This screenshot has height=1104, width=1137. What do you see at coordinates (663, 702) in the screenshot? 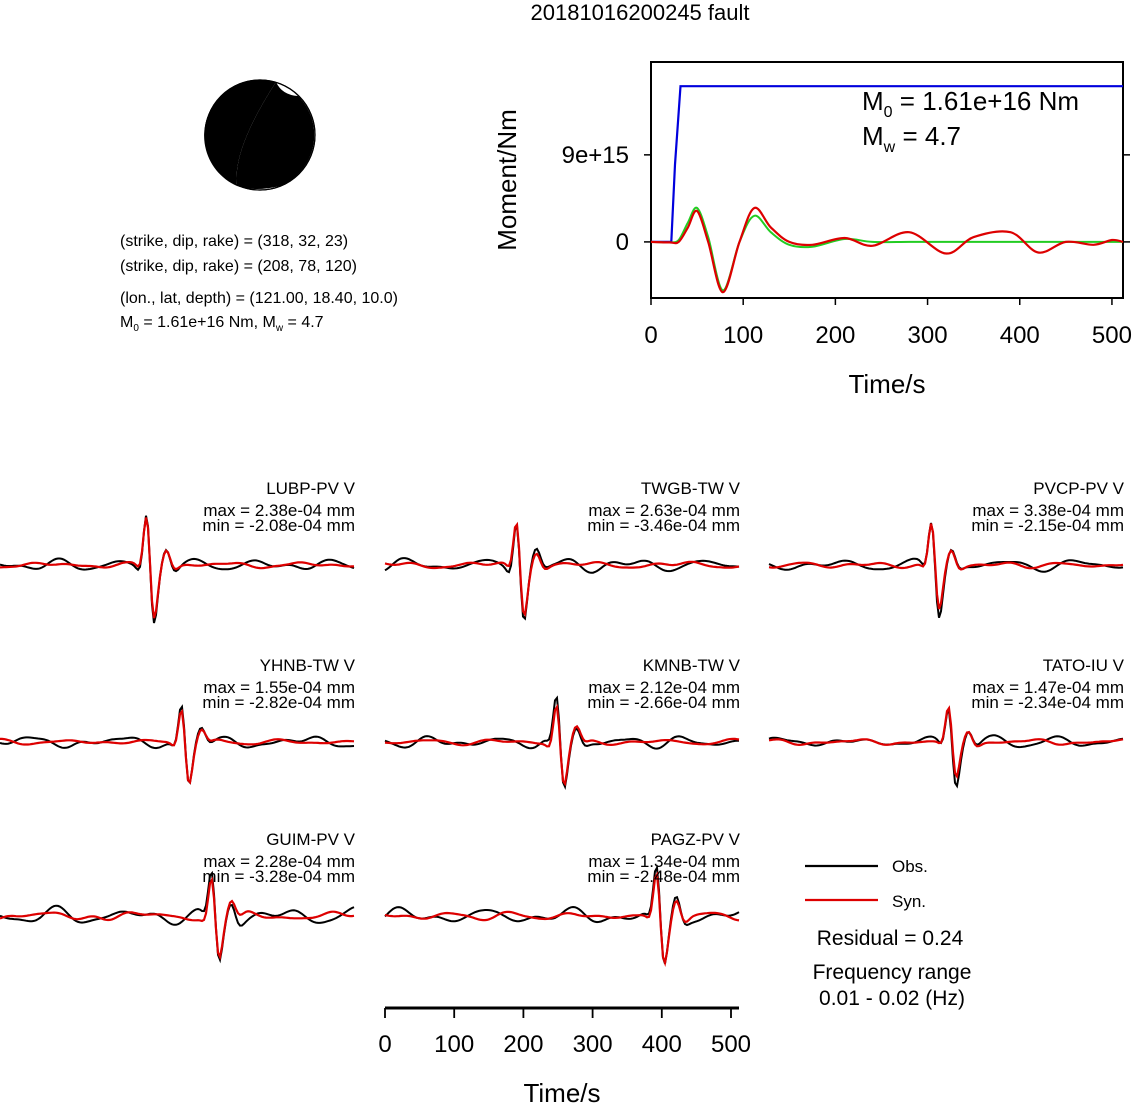
I see `station-min: min = -2.66e-04 mm` at bounding box center [663, 702].